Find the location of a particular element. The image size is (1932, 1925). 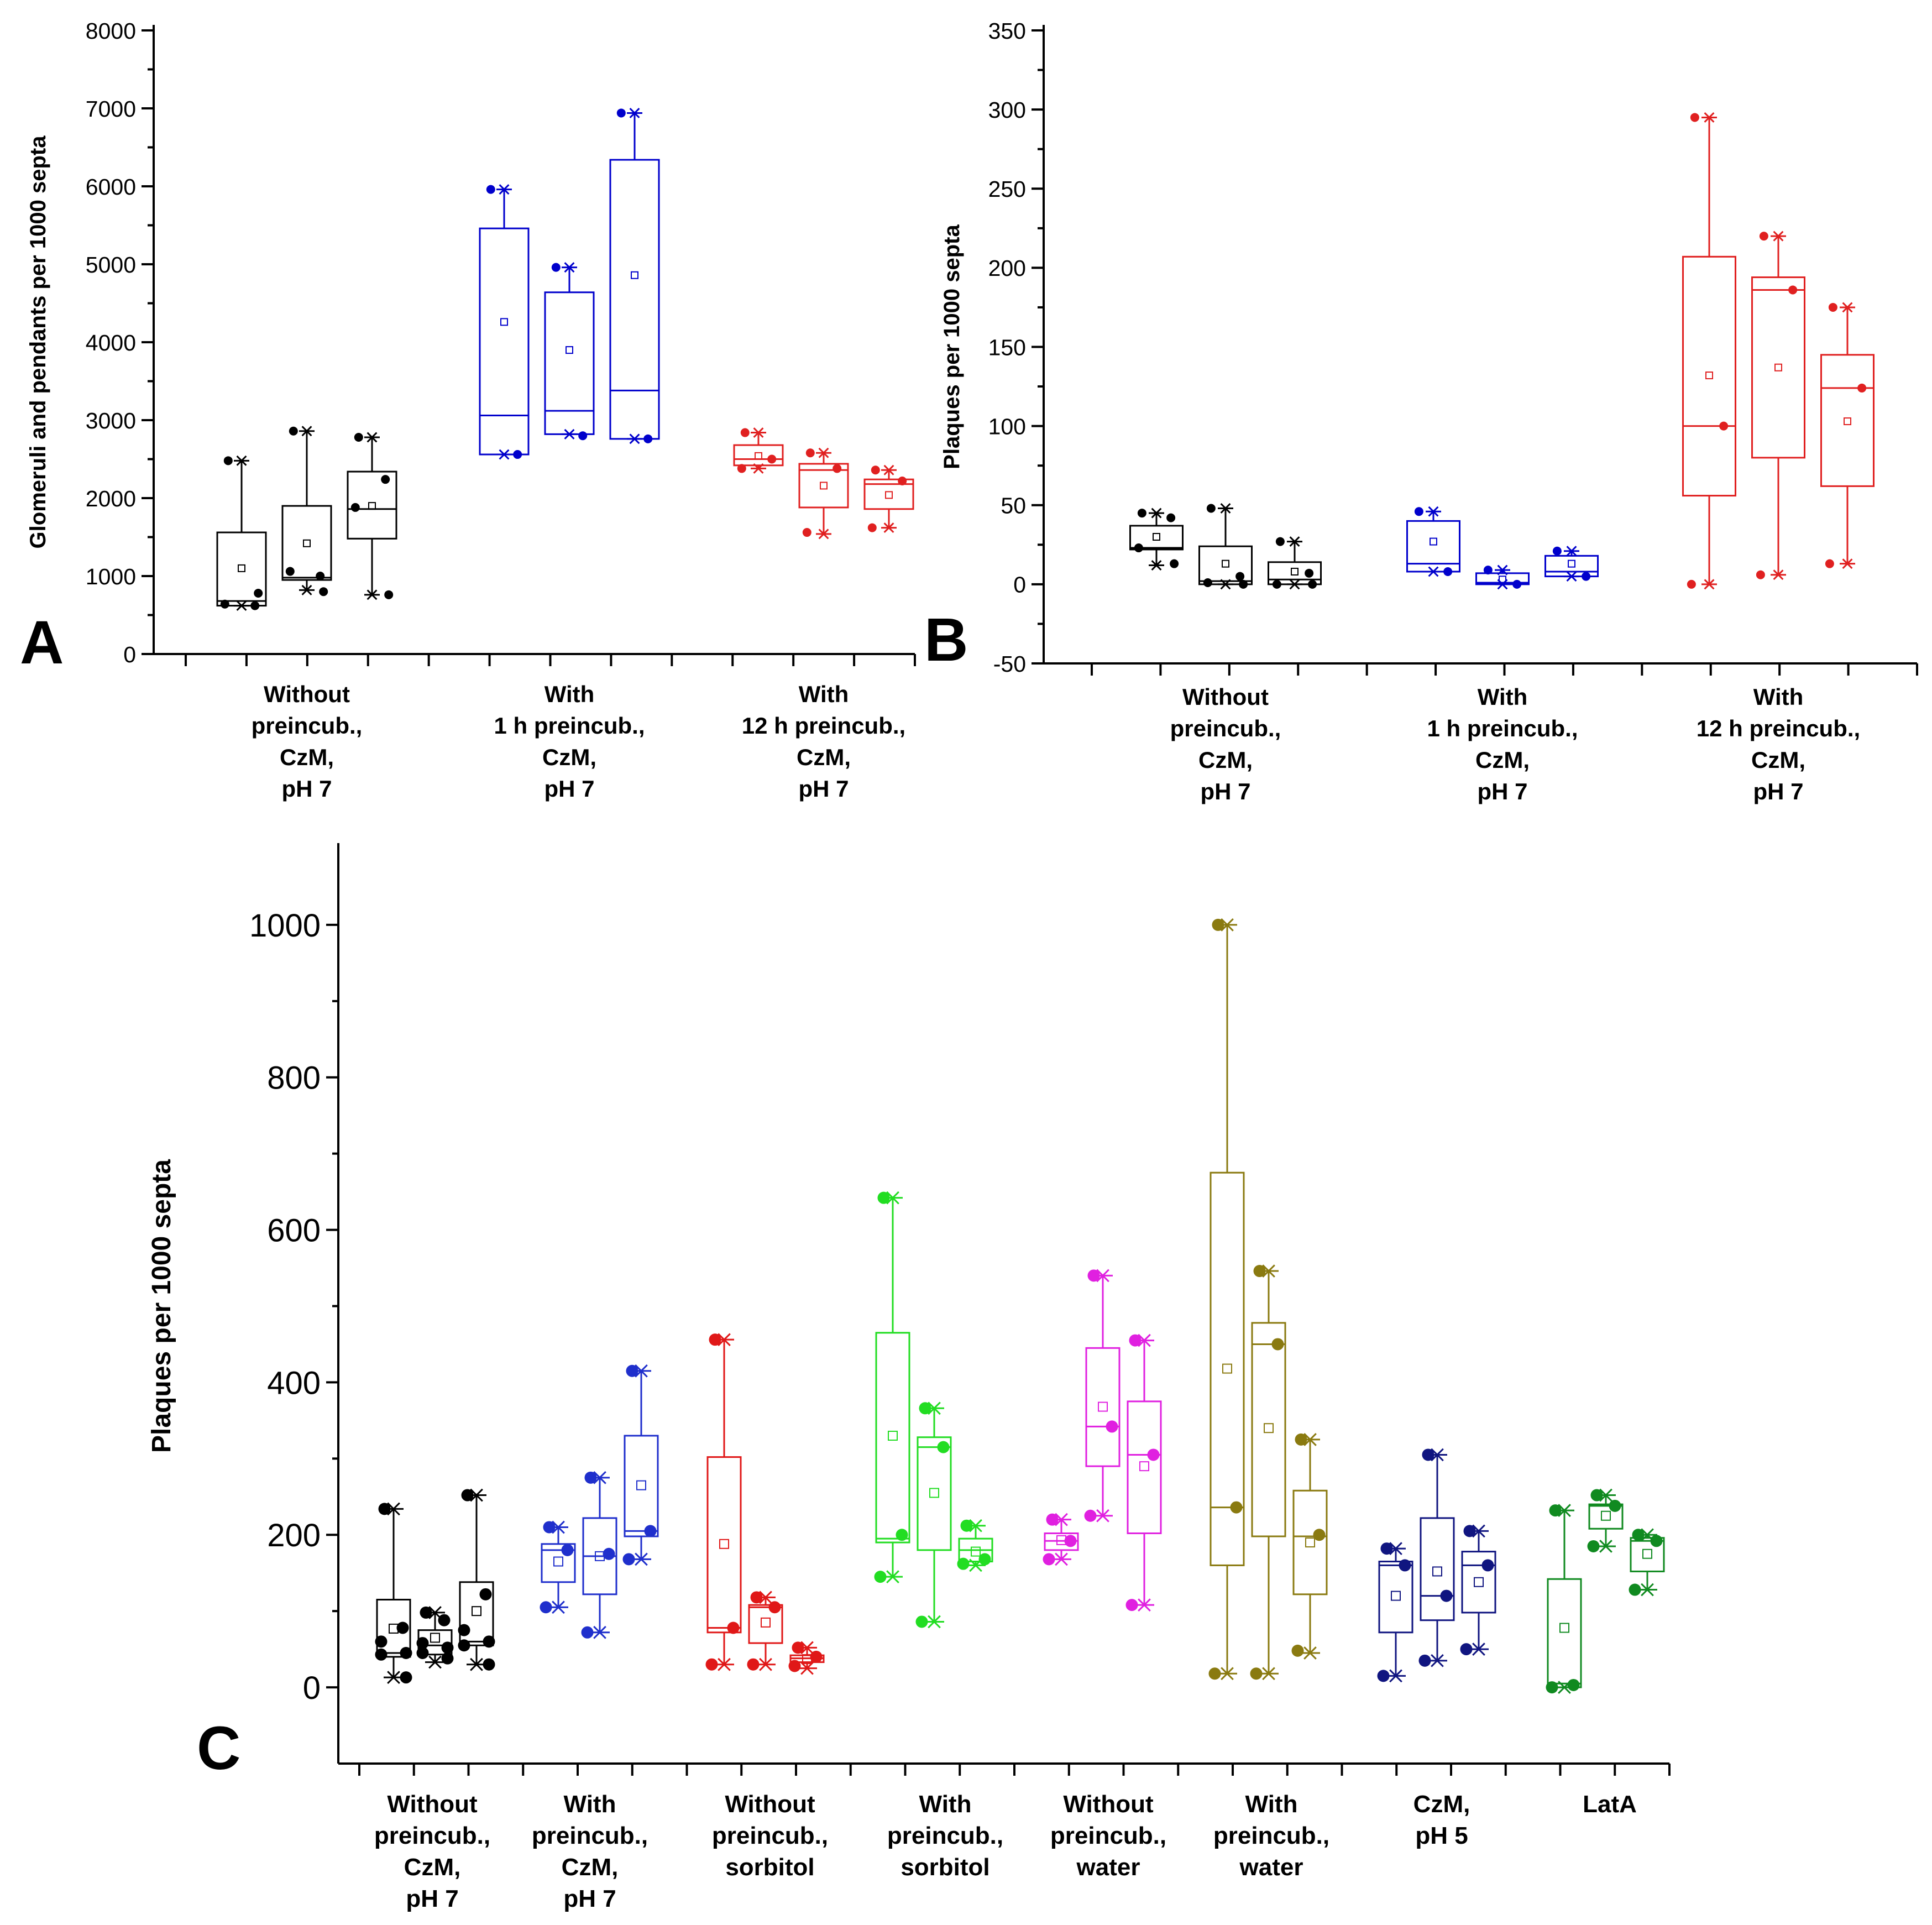

category-label: With 1 h preincub., CzM, pH 7 is located at coordinates (1502, 744).